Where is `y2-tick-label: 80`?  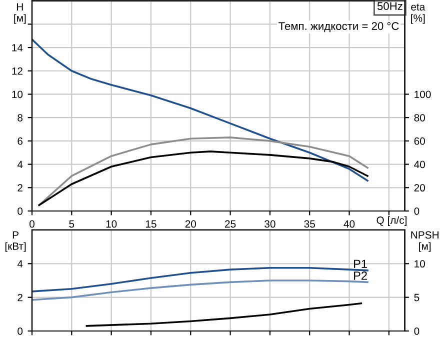 y2-tick-label: 80 is located at coordinates (419, 118).